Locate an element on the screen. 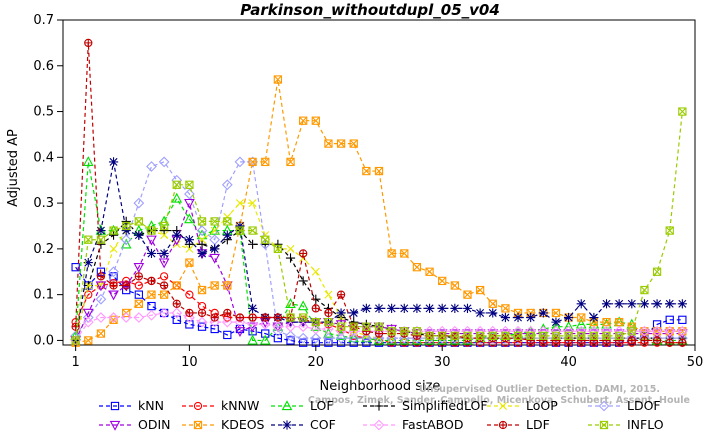  x-tick-label: 50 is located at coordinates (695, 362).